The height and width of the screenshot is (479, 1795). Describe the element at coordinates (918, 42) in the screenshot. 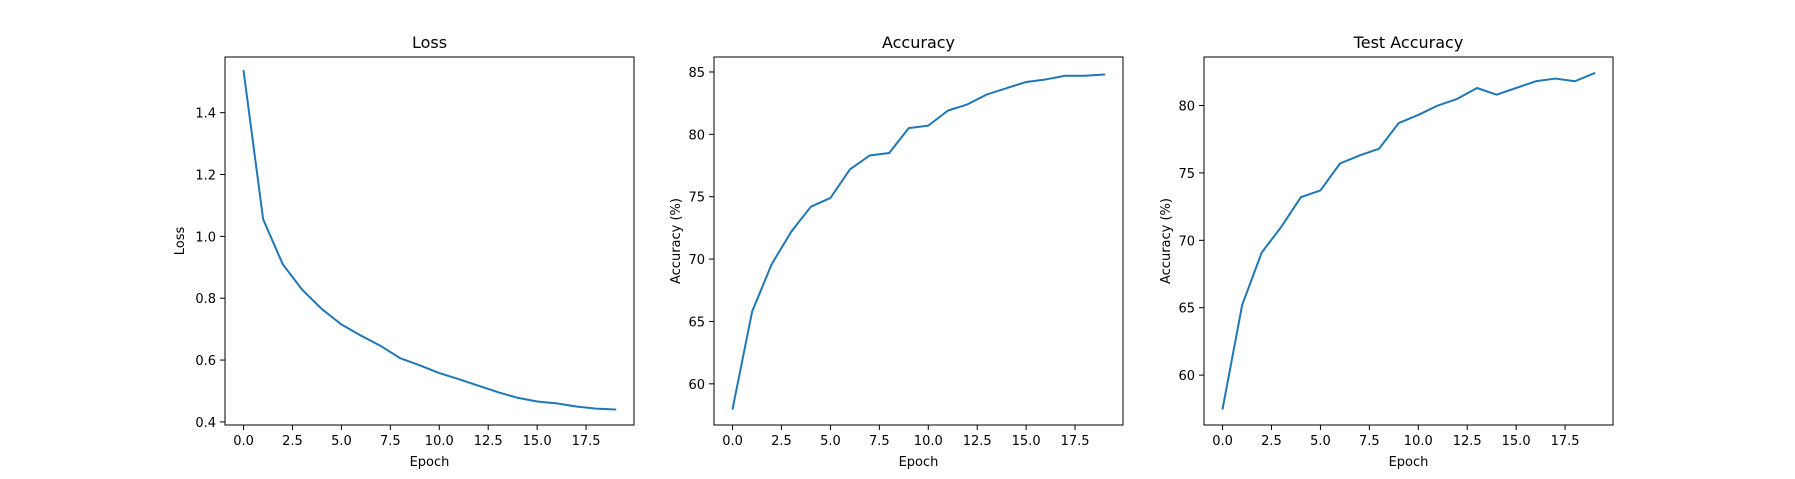

I see `chart-title: Accuracy` at that location.